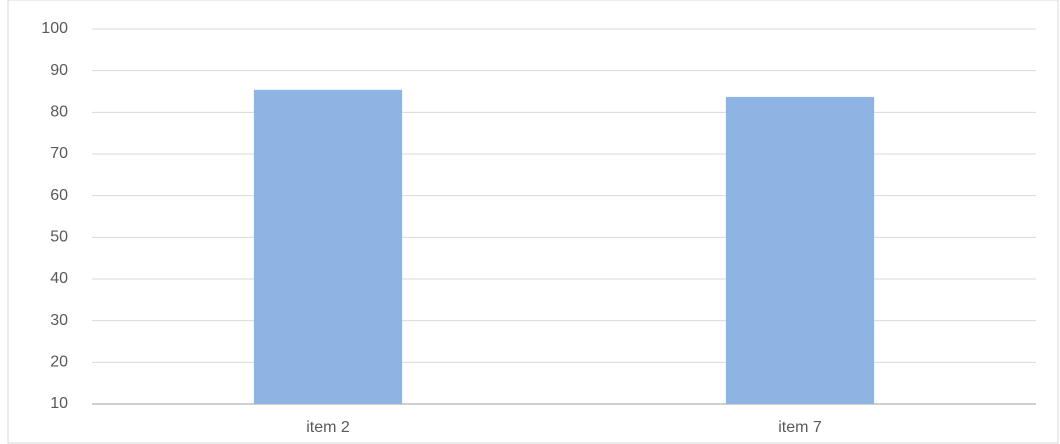 The height and width of the screenshot is (444, 1060). Describe the element at coordinates (59, 112) in the screenshot. I see `y-tick-label: 80` at that location.